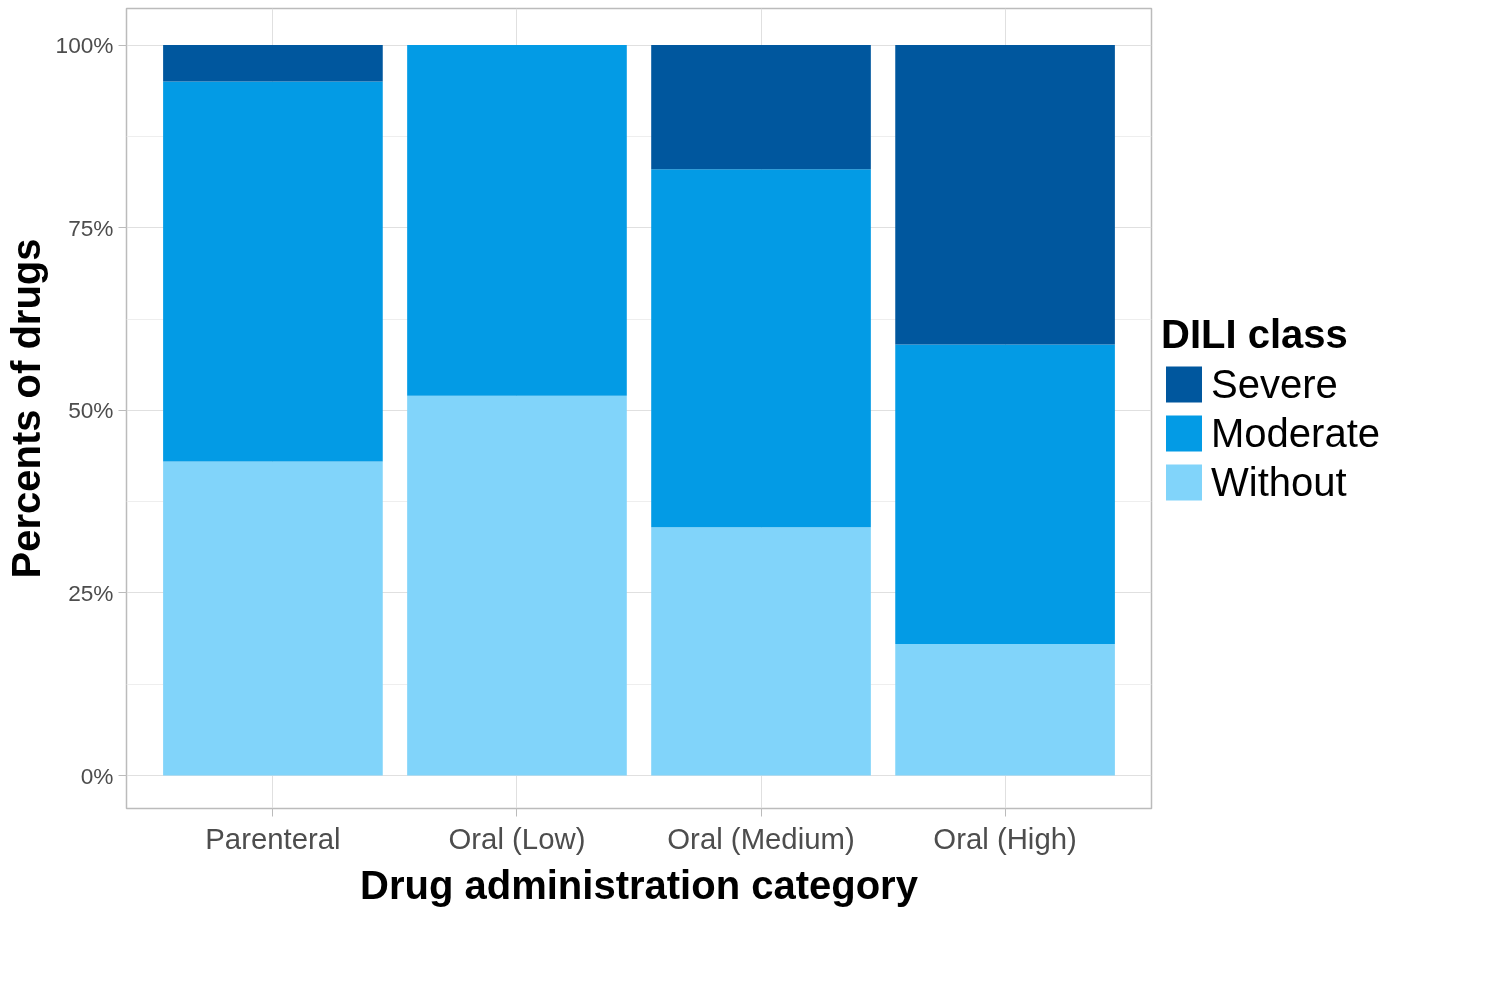 The width and height of the screenshot is (1488, 982). I want to click on y-tick-label: 100%, so click(84, 45).